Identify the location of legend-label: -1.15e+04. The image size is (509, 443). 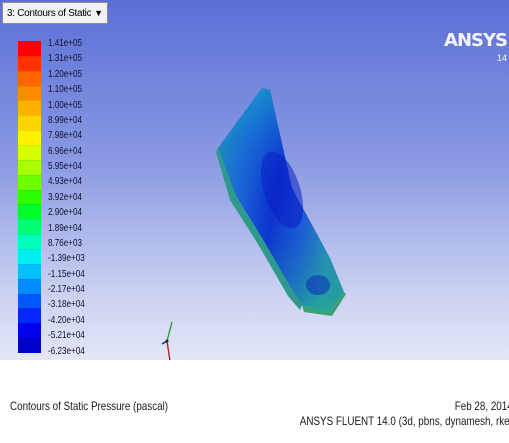
(66, 274).